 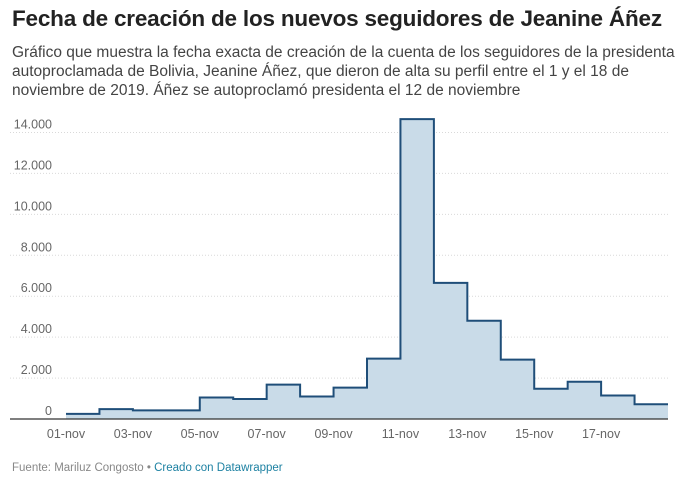 What do you see at coordinates (517, 389) in the screenshot?
I see `data-step-14-nov` at bounding box center [517, 389].